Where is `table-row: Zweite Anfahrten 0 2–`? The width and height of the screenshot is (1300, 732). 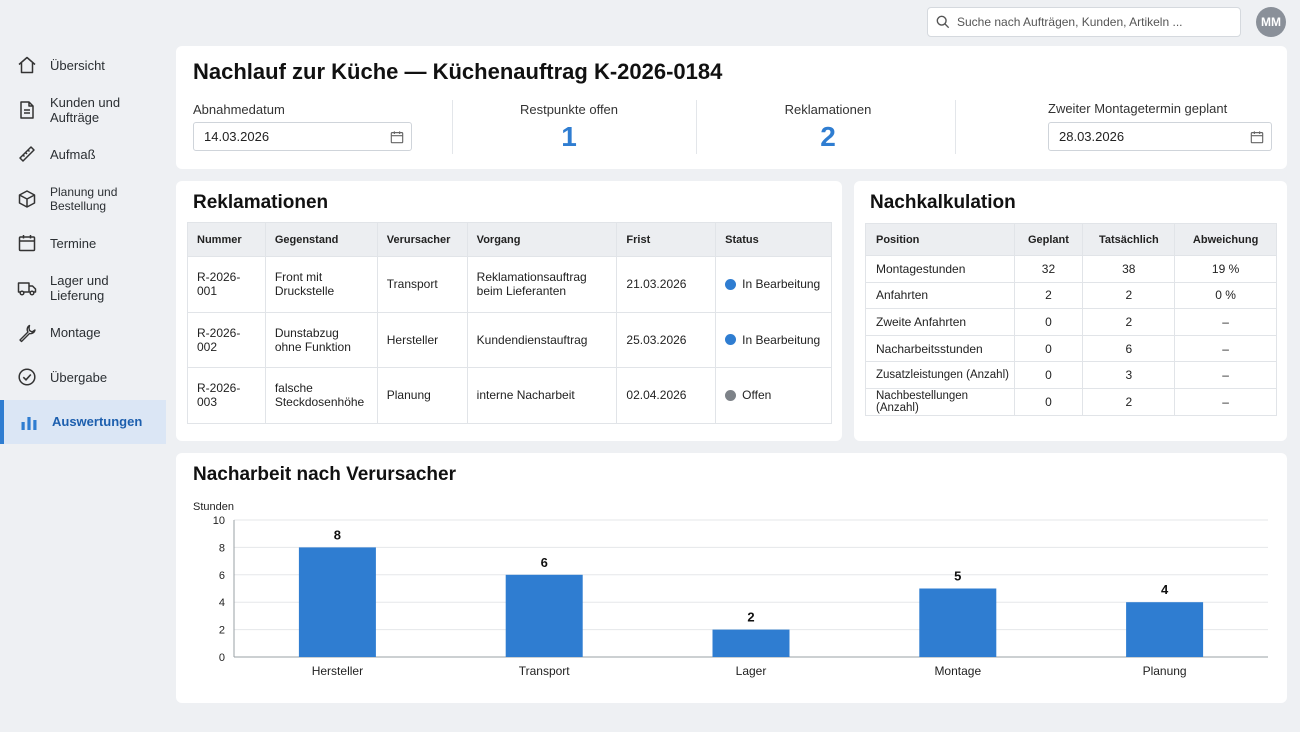 table-row: Zweite Anfahrten 0 2– is located at coordinates (1071, 322).